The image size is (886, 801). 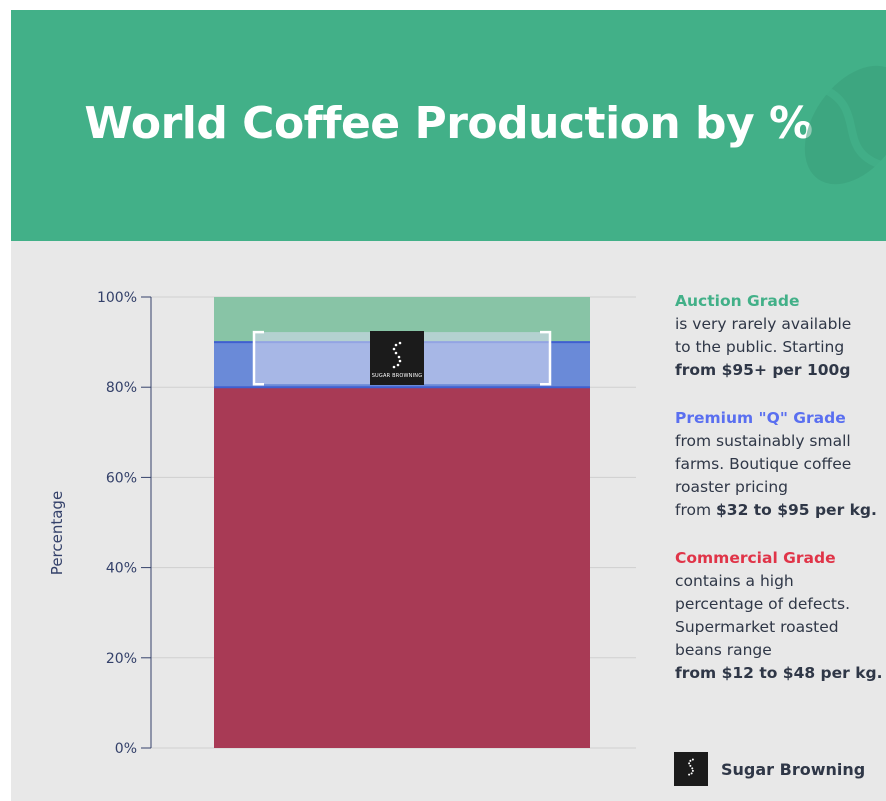 I want to click on legend-price: from $12 to $48 per kg., so click(x=780, y=673).